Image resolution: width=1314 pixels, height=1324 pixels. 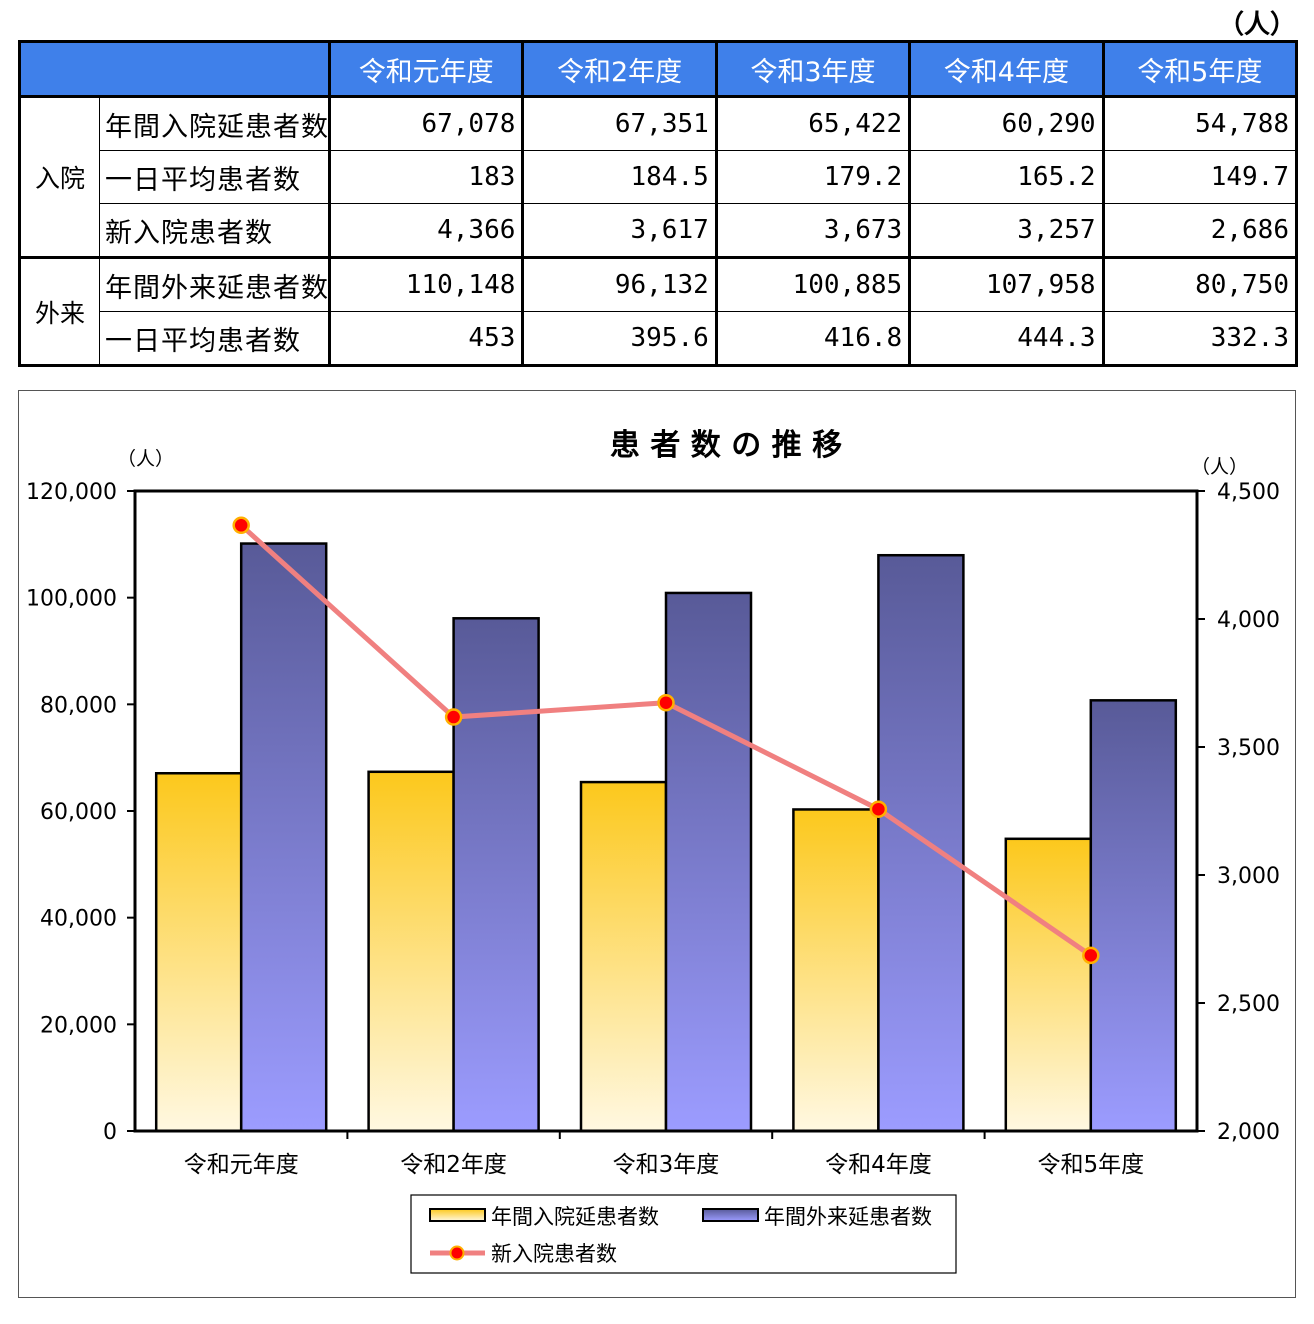 I want to click on year-header: 令和3年度, so click(x=813, y=69).